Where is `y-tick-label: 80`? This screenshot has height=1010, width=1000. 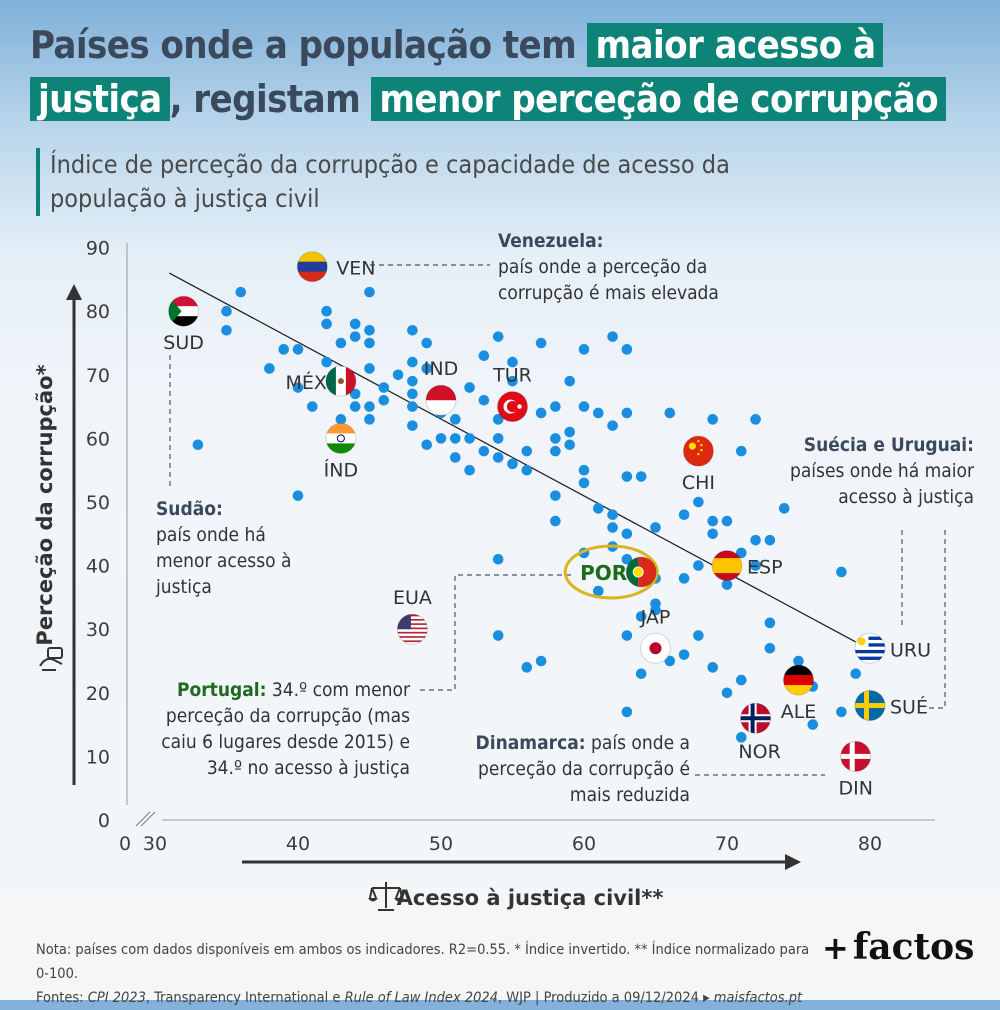
y-tick-label: 80 is located at coordinates (98, 312).